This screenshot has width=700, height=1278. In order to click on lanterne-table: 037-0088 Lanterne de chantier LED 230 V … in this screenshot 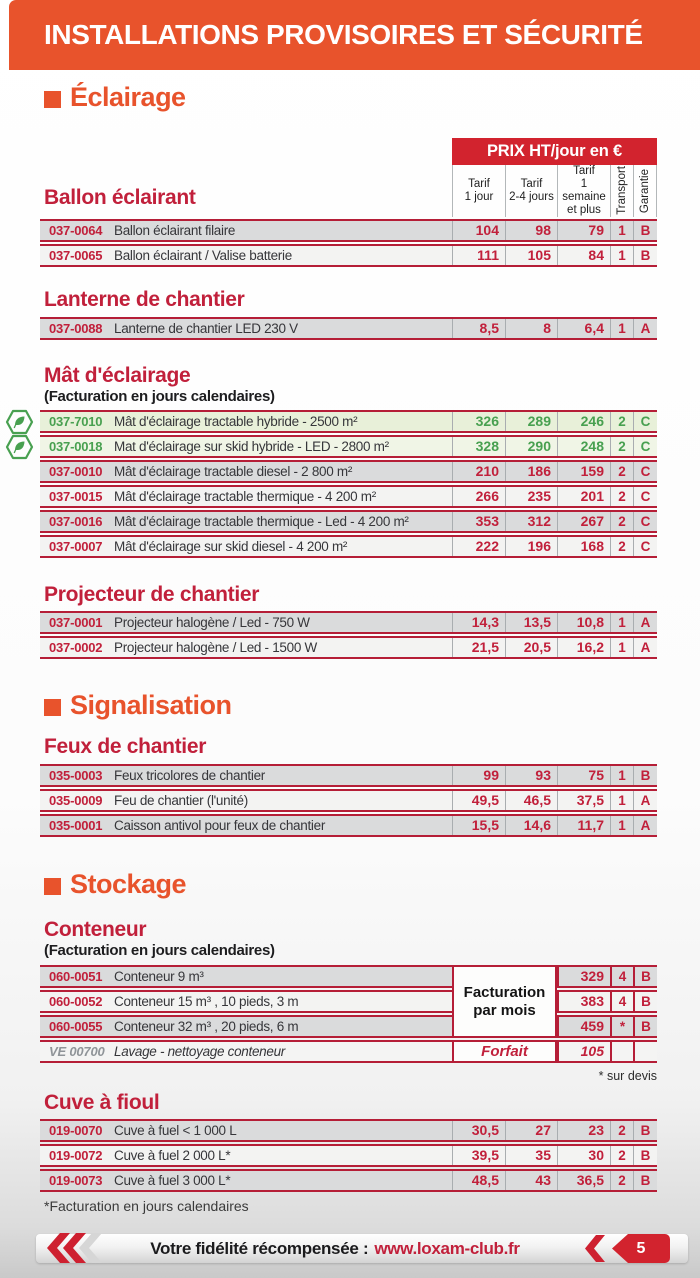, I will do `click(348, 329)`.